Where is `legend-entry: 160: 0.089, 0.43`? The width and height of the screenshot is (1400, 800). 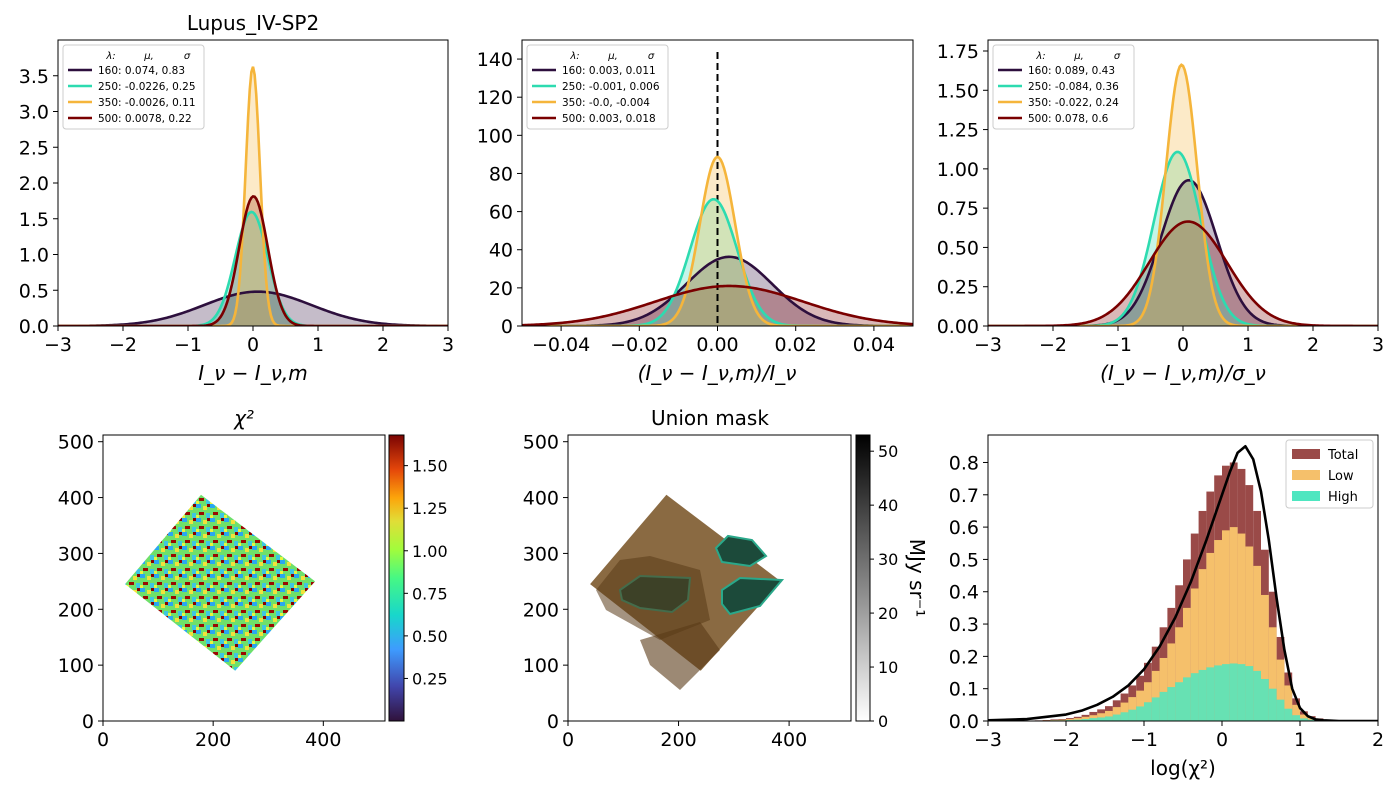
legend-entry: 160: 0.089, 0.43 is located at coordinates (1071, 71).